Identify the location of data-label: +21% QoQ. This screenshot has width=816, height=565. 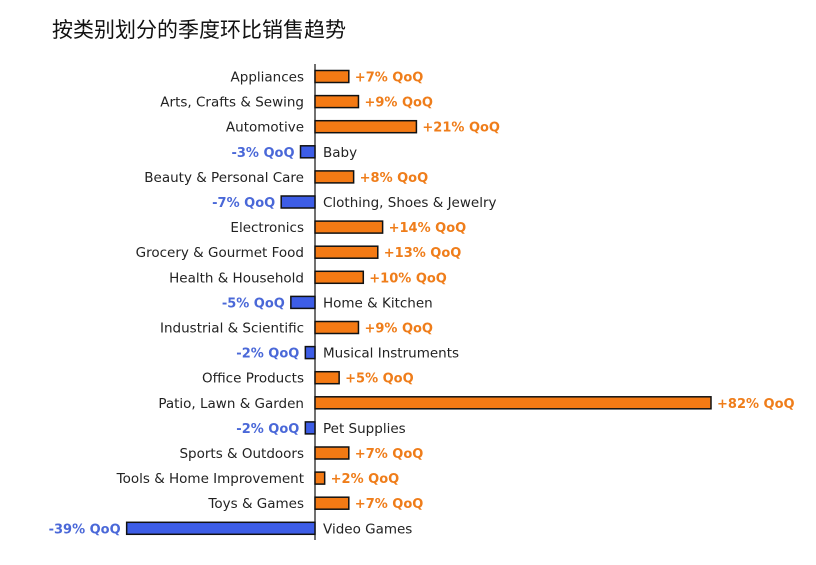
(461, 128).